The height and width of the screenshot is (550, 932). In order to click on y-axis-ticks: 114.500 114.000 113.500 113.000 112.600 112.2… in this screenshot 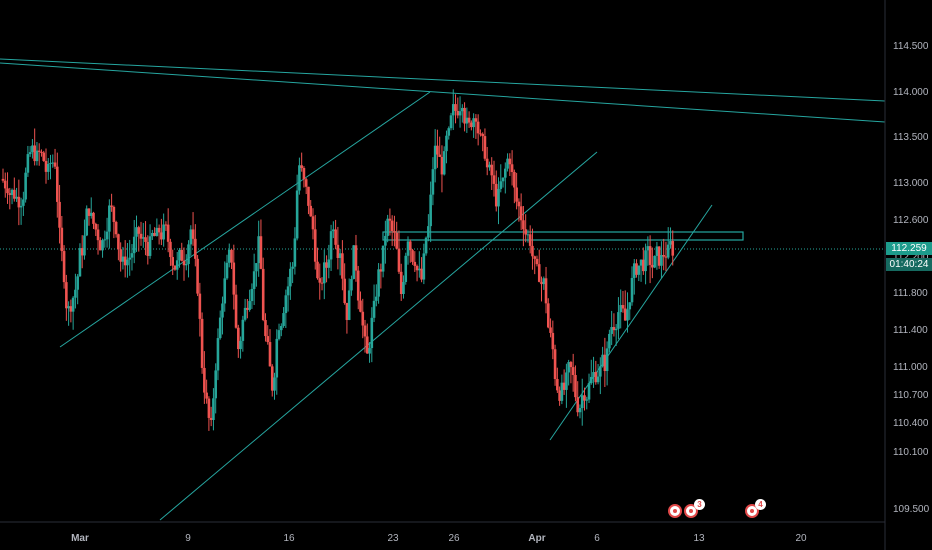, I will do `click(911, 278)`.